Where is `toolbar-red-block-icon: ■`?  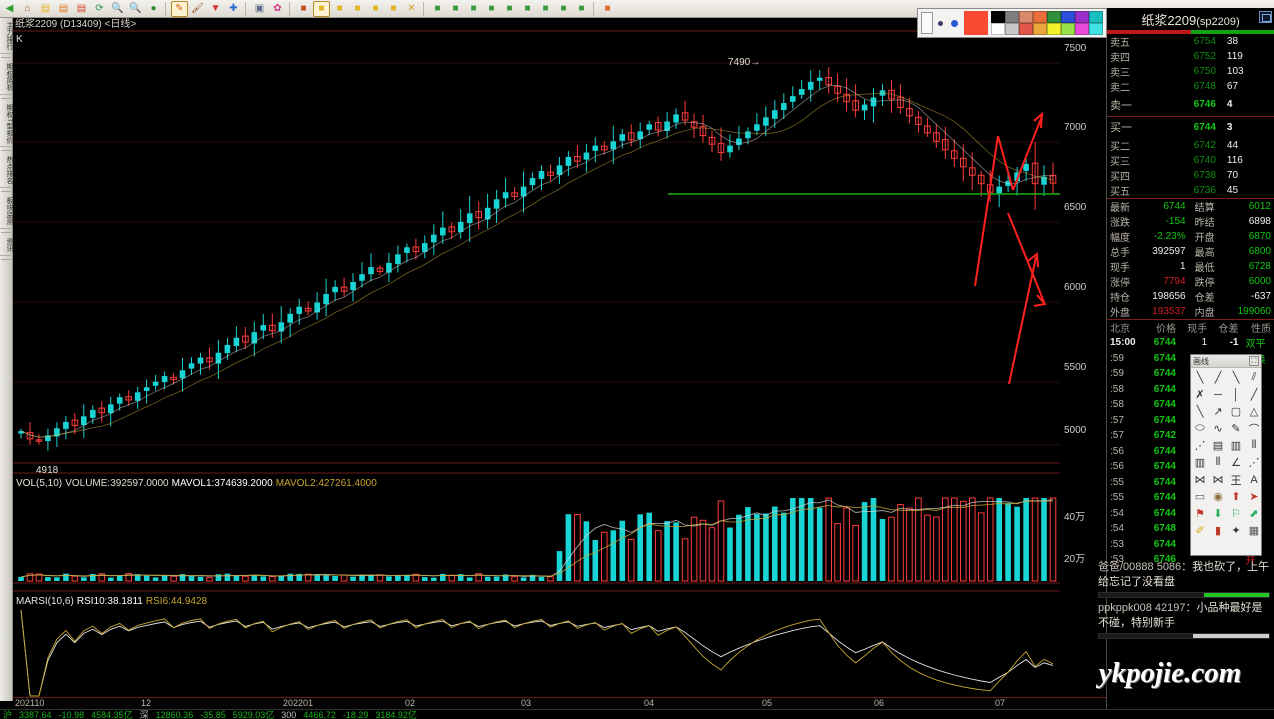
toolbar-red-block-icon: ■ is located at coordinates (303, 9).